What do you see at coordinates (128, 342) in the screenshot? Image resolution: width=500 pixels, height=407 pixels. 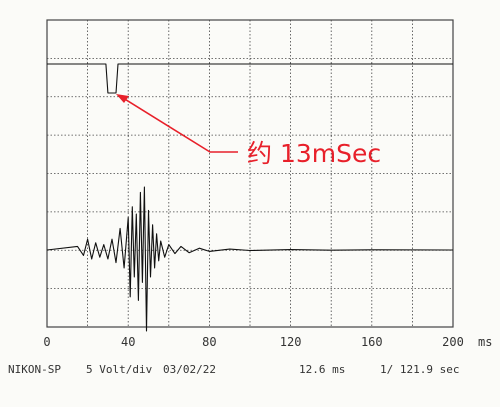 I see `x-tick-label: 40` at bounding box center [128, 342].